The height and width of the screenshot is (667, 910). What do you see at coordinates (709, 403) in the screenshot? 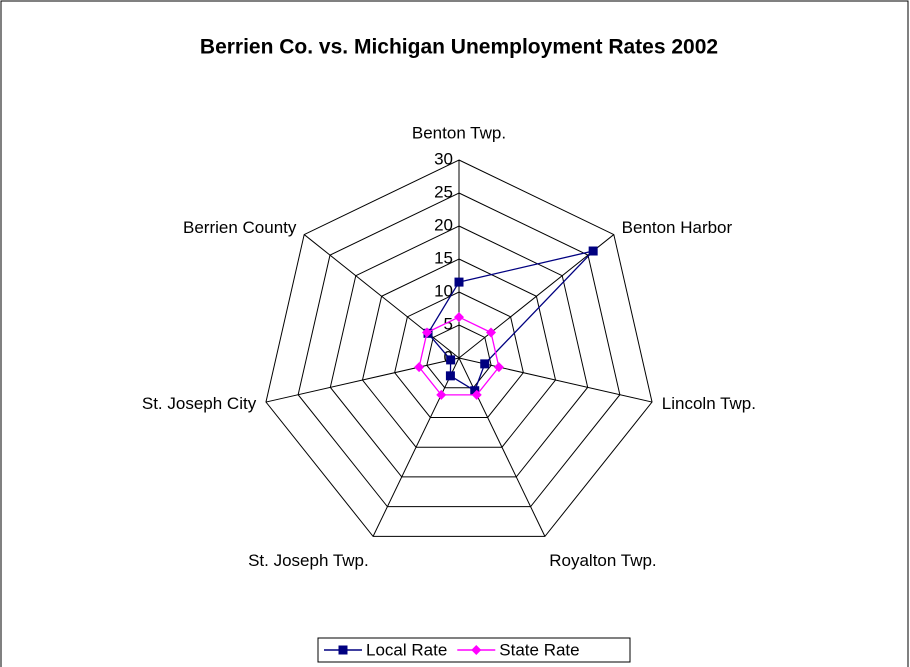
I see `category-label: Lincoln Twp.` at bounding box center [709, 403].